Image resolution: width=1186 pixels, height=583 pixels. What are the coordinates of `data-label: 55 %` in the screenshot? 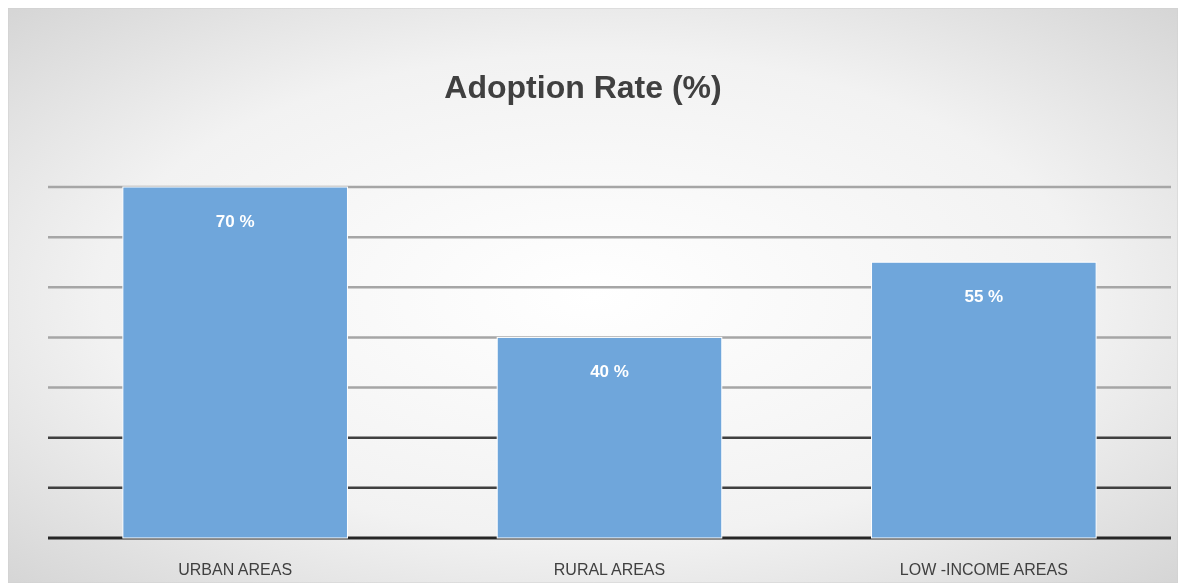 It's located at (984, 297).